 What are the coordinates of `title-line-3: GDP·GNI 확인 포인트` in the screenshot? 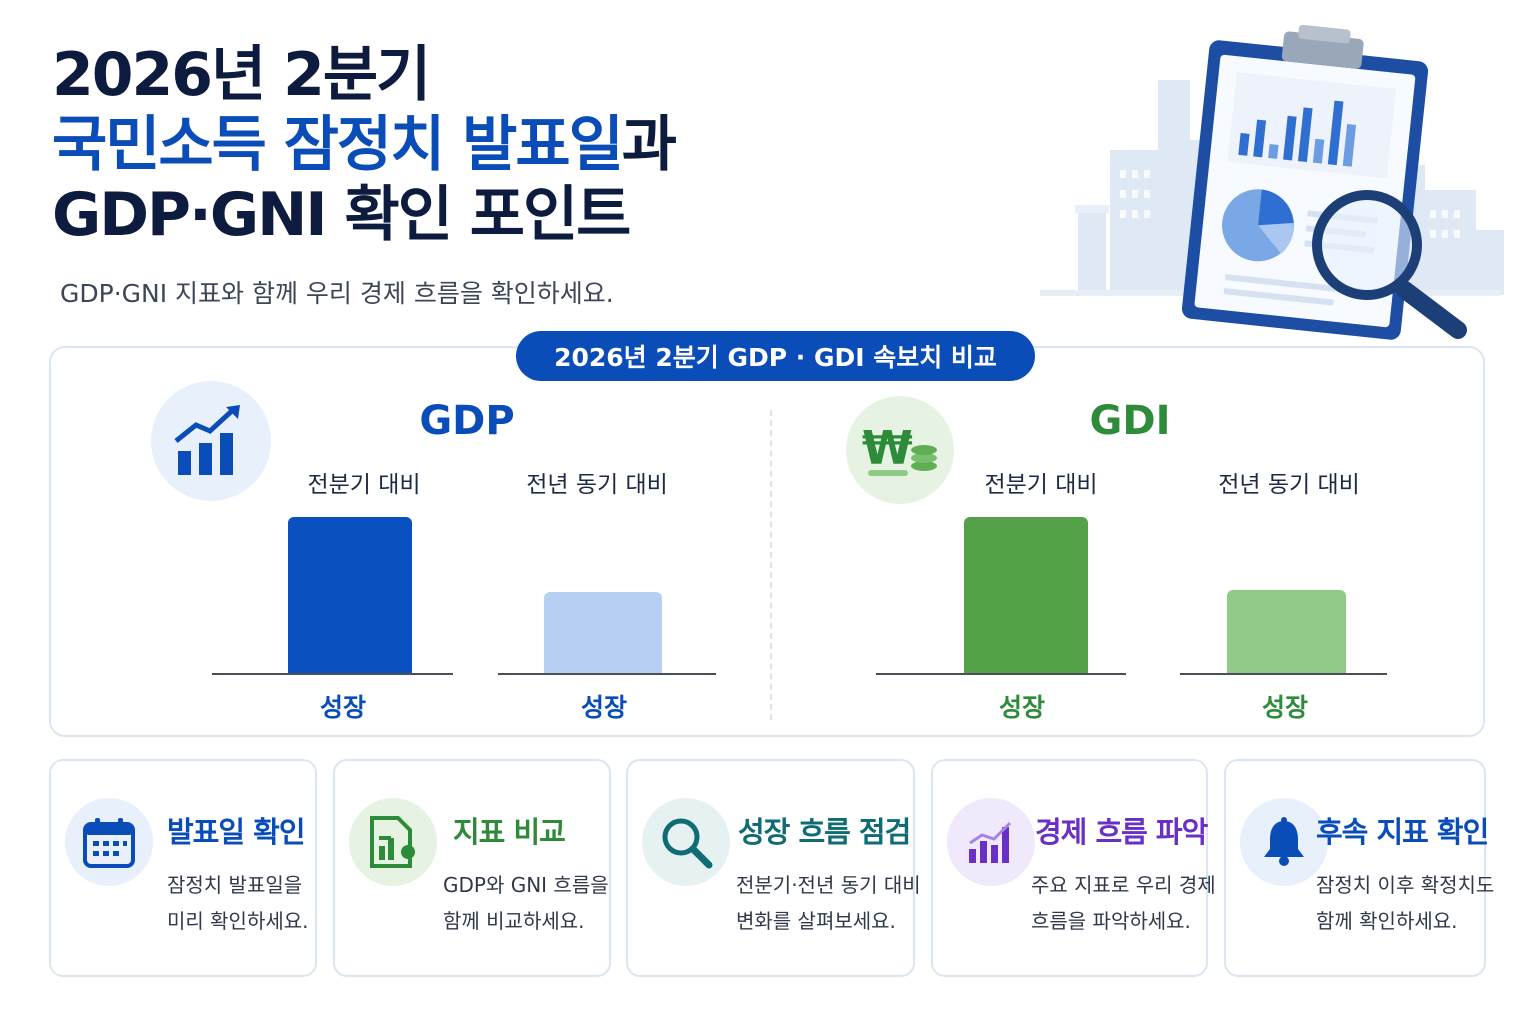 It's located at (341, 215).